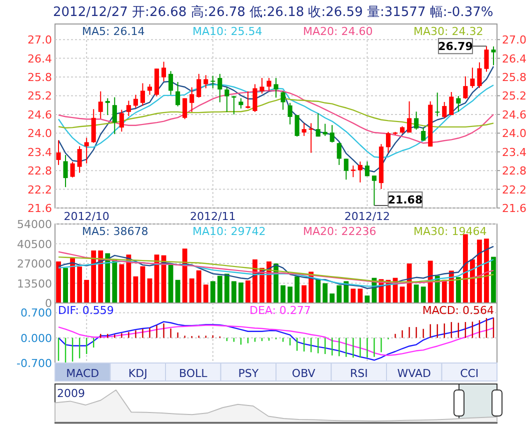 Image resolution: width=531 pixels, height=425 pixels. Describe the element at coordinates (458, 310) in the screenshot. I see `series-label: MACD: 0.564` at that location.